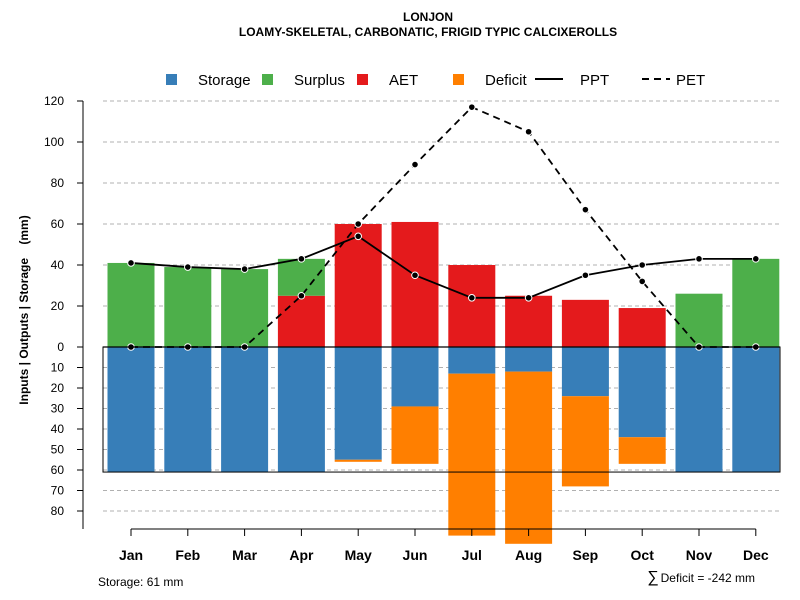  Describe the element at coordinates (585, 275) in the screenshot. I see `point-ppt-sep` at that location.